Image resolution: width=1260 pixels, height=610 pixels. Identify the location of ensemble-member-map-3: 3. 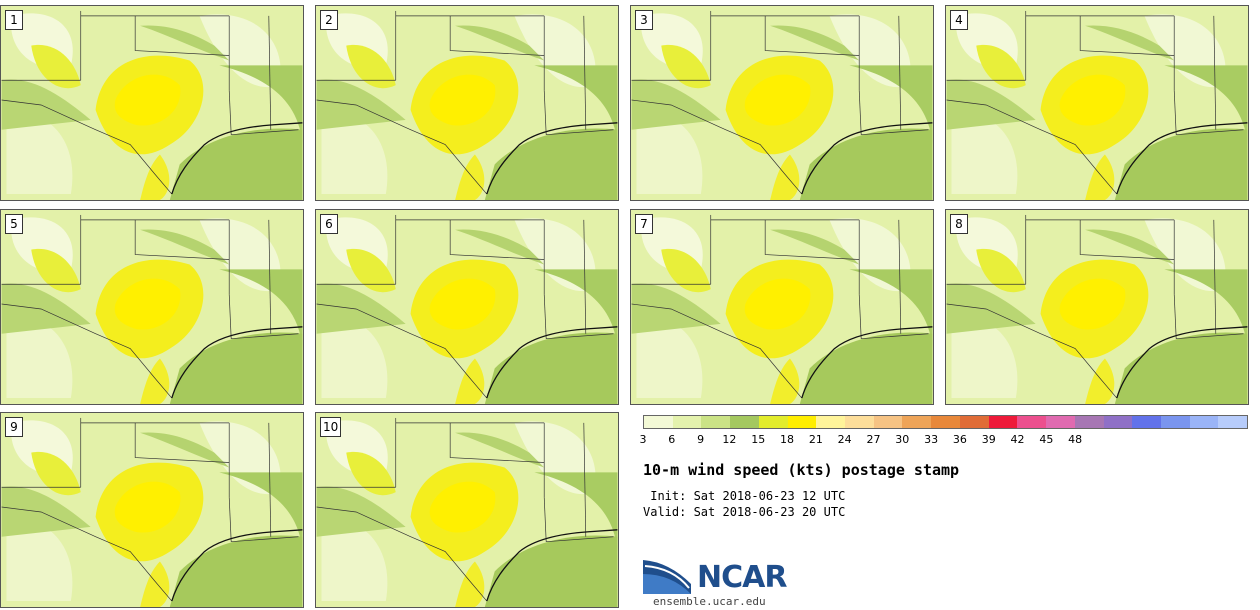
(782, 103).